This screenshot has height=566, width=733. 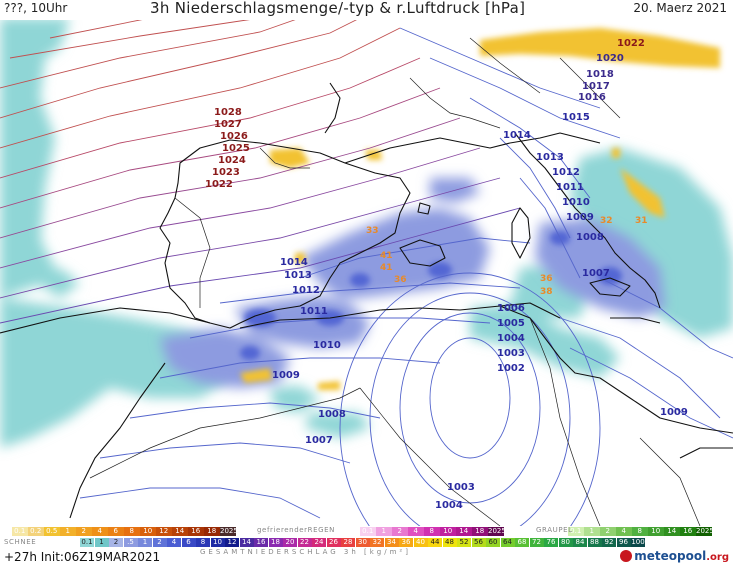 I want to click on point-value-label: 31, so click(x=641, y=221).